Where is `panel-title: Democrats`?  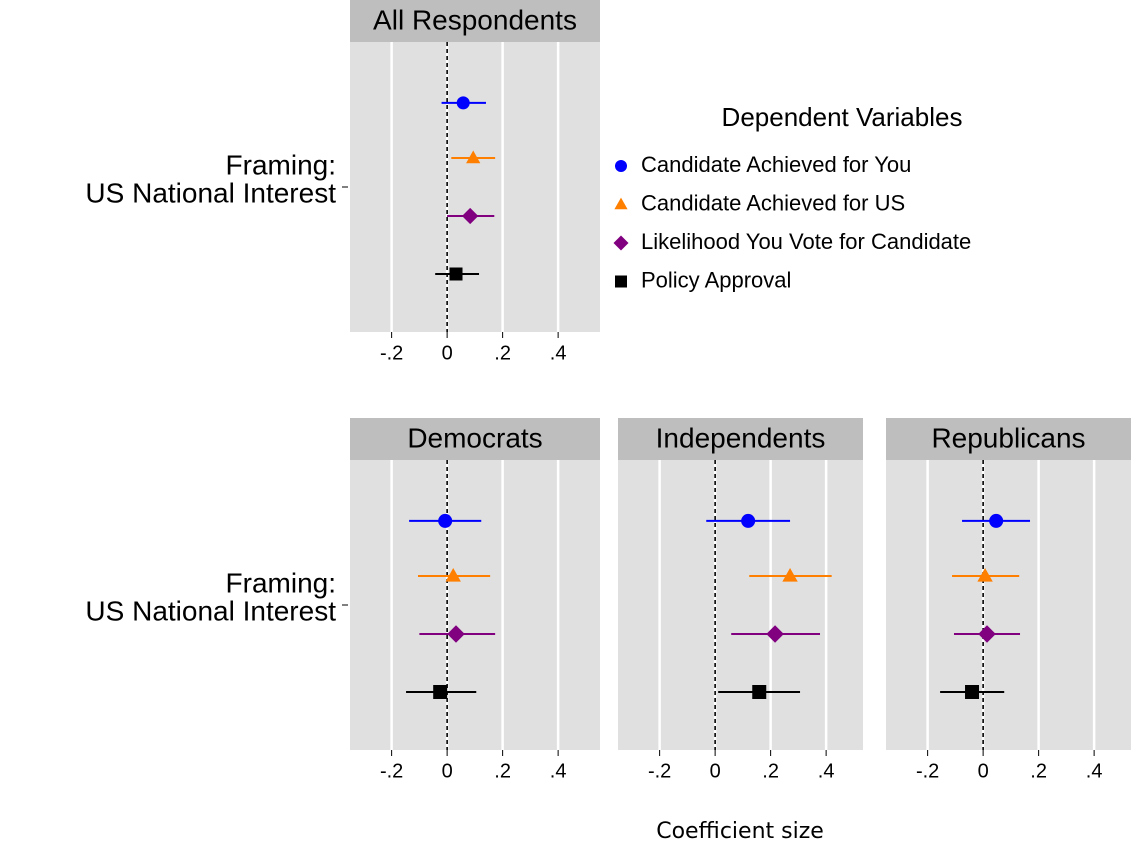 panel-title: Democrats is located at coordinates (474, 437).